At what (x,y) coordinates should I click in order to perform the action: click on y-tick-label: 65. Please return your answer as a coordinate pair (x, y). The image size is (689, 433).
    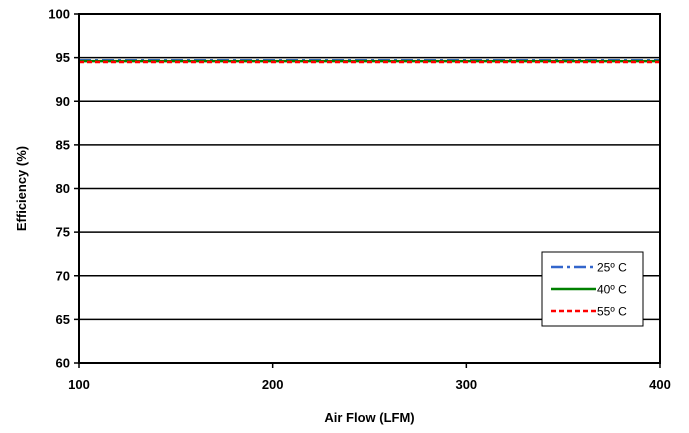
    Looking at the image, I should click on (63, 319).